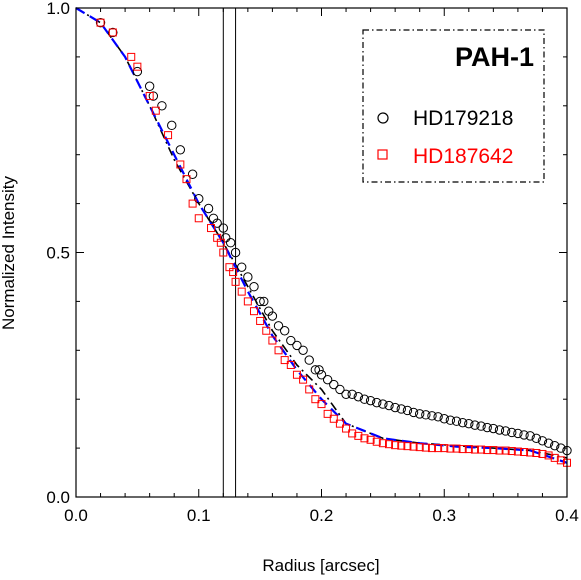 Image resolution: width=581 pixels, height=580 pixels. What do you see at coordinates (463, 118) in the screenshot?
I see `legend-entry-hd179218: HD179218` at bounding box center [463, 118].